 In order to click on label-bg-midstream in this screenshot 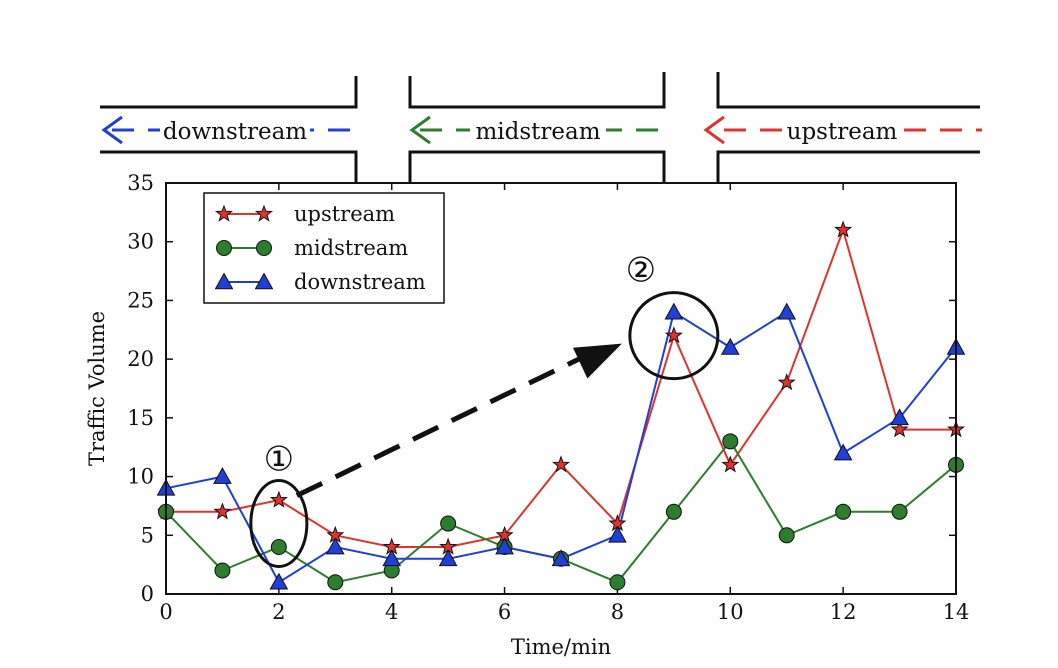, I will do `click(538, 130)`.